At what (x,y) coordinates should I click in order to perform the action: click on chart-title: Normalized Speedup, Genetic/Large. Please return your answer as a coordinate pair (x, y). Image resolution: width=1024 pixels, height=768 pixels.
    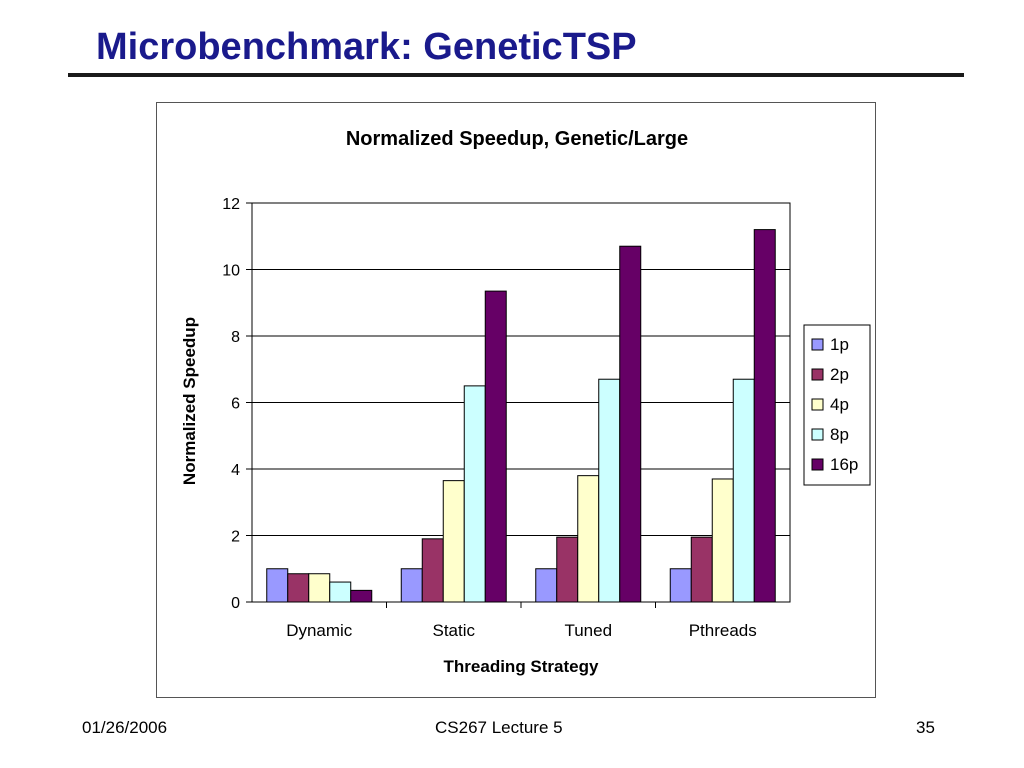
    Looking at the image, I should click on (517, 139).